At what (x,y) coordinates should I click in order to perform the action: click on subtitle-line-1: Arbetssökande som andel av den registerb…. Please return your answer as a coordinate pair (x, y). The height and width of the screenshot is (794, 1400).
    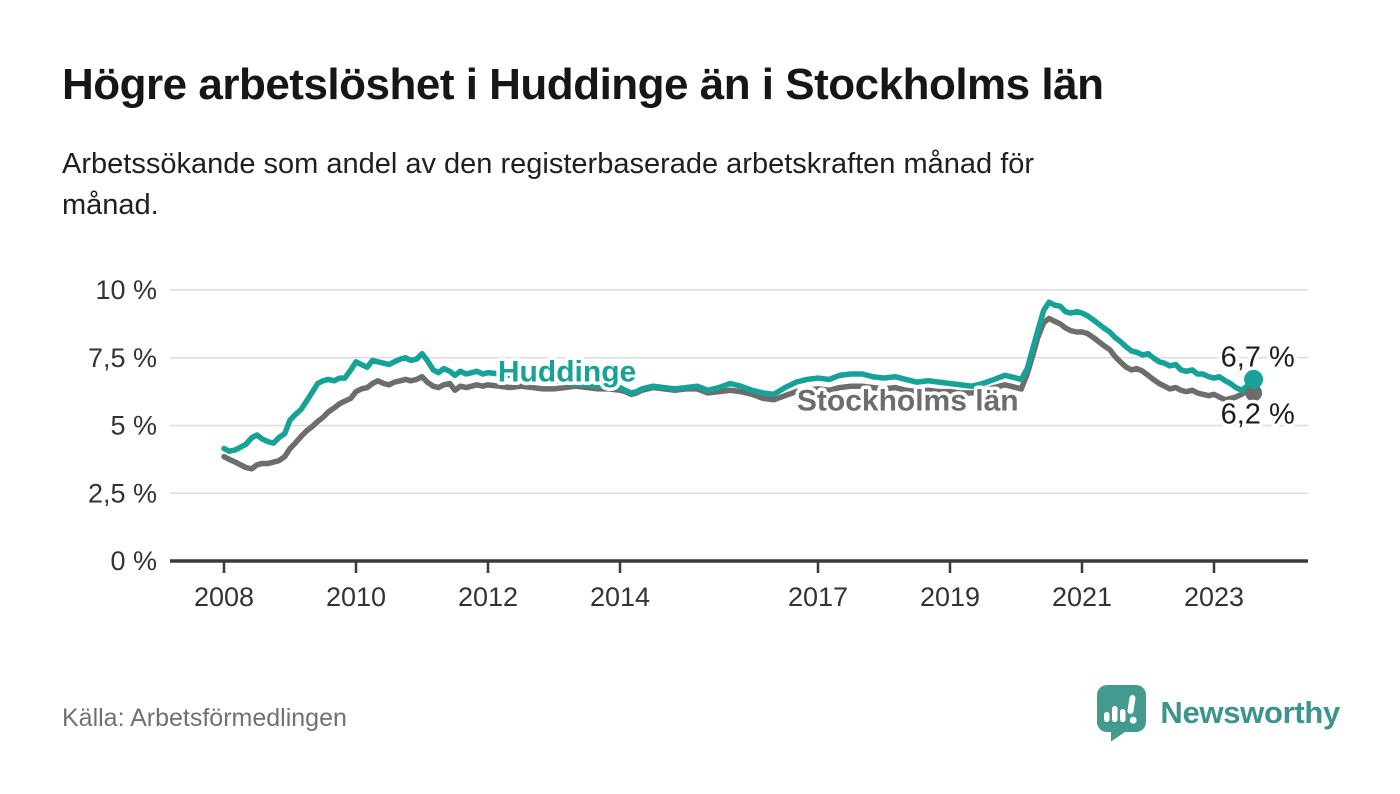
    Looking at the image, I should click on (548, 164).